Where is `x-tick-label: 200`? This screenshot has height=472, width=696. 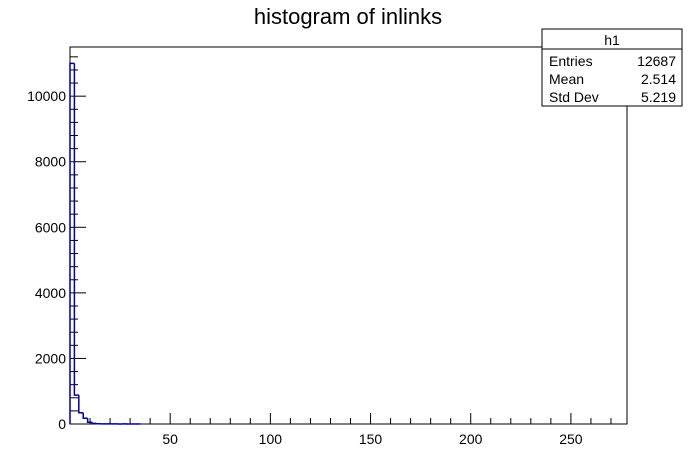 x-tick-label: 200 is located at coordinates (471, 439).